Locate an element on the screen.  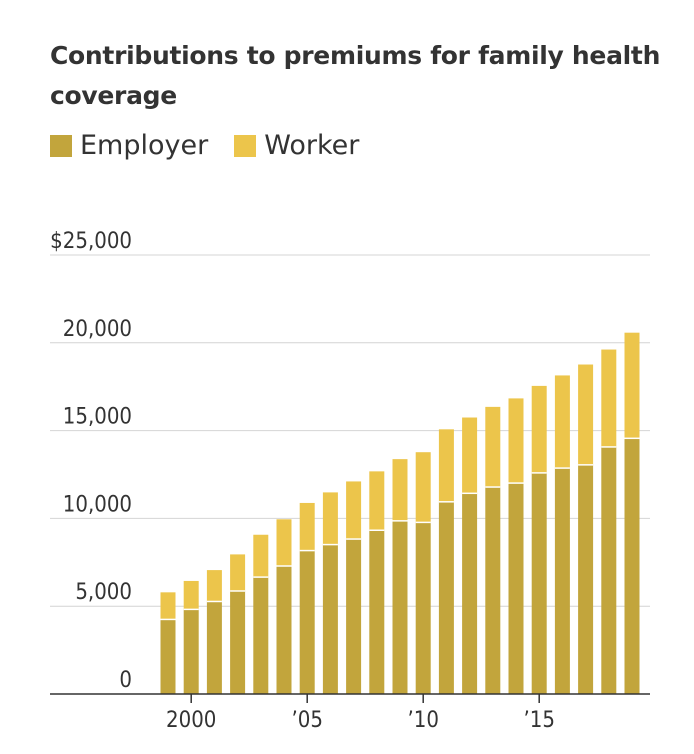
bar-worker-2005 is located at coordinates (307, 526).